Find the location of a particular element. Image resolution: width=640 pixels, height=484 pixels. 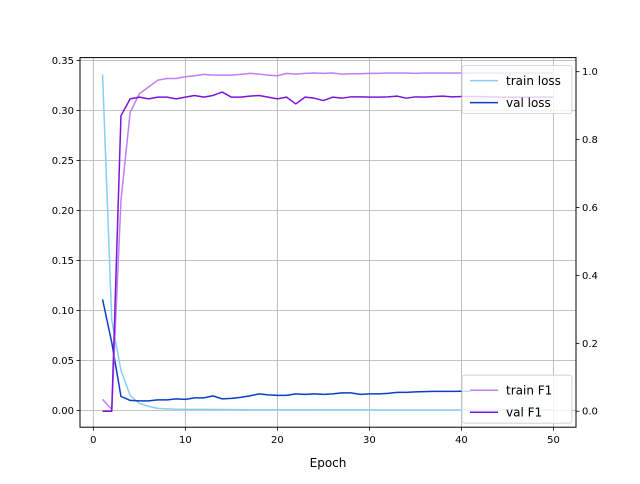

y-right-tick-label: 0.2 is located at coordinates (590, 344).